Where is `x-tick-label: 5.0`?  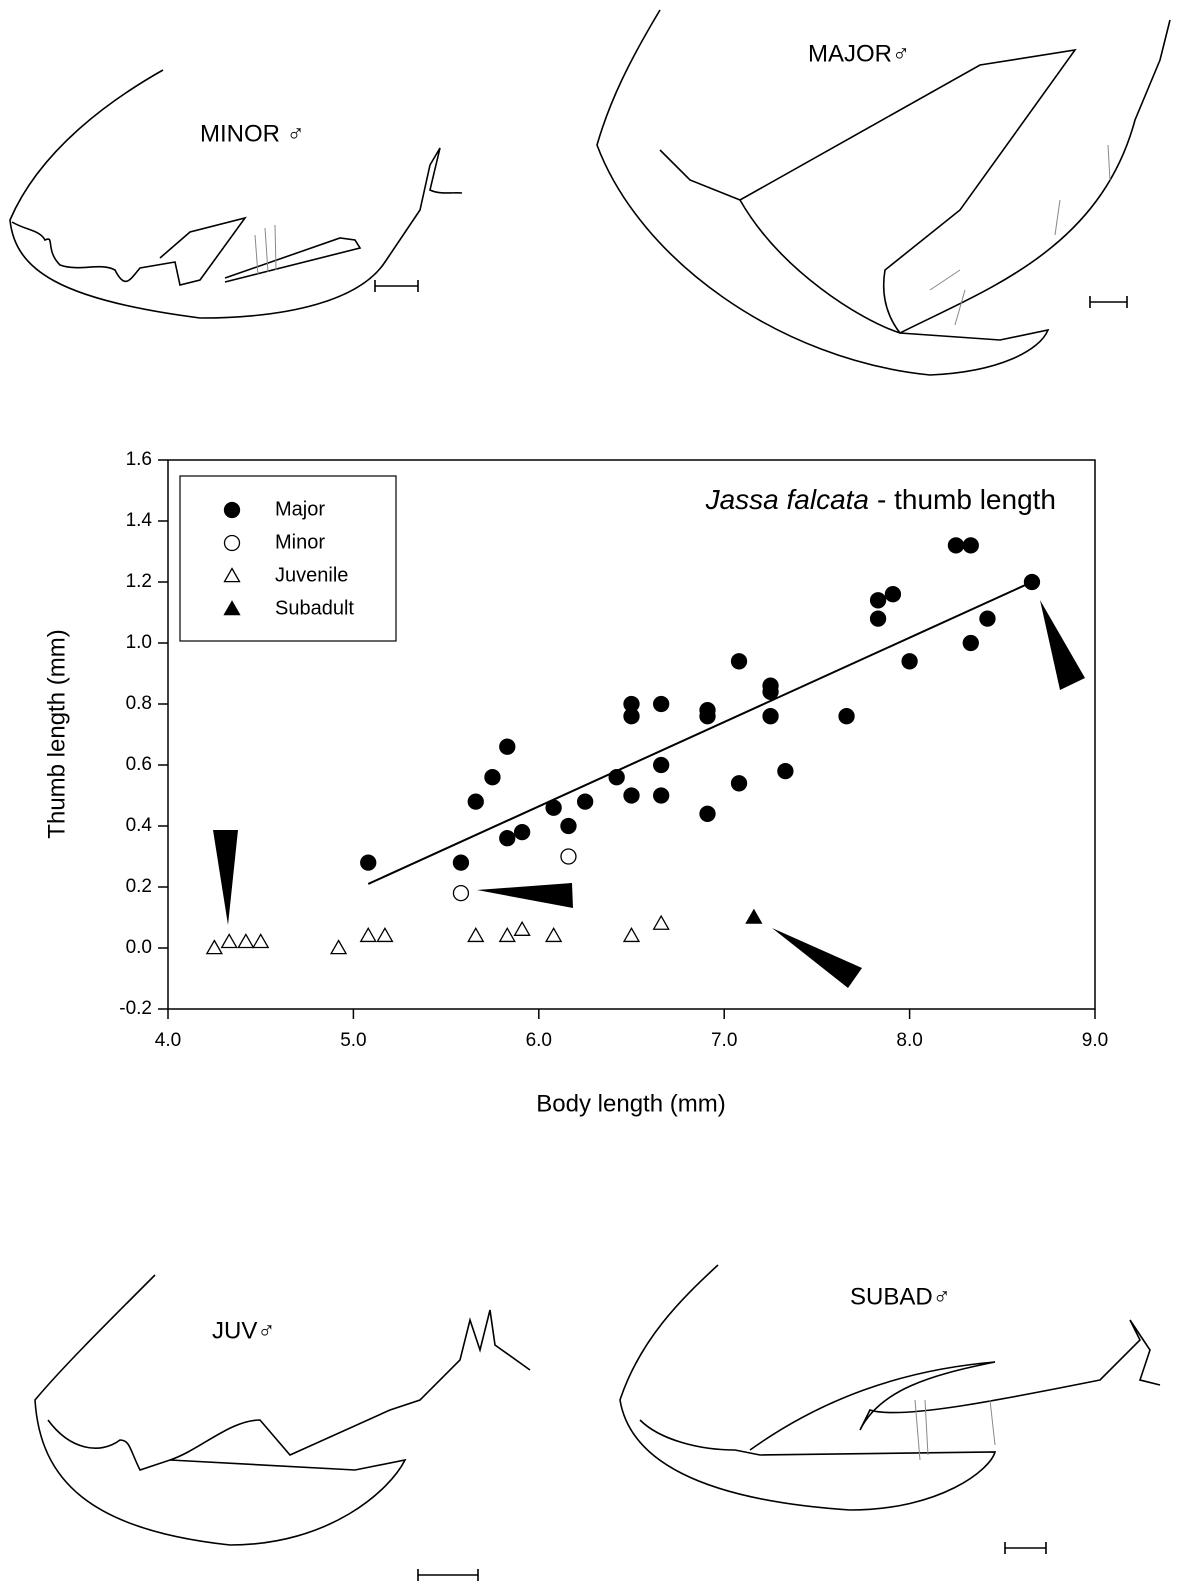 x-tick-label: 5.0 is located at coordinates (353, 1040).